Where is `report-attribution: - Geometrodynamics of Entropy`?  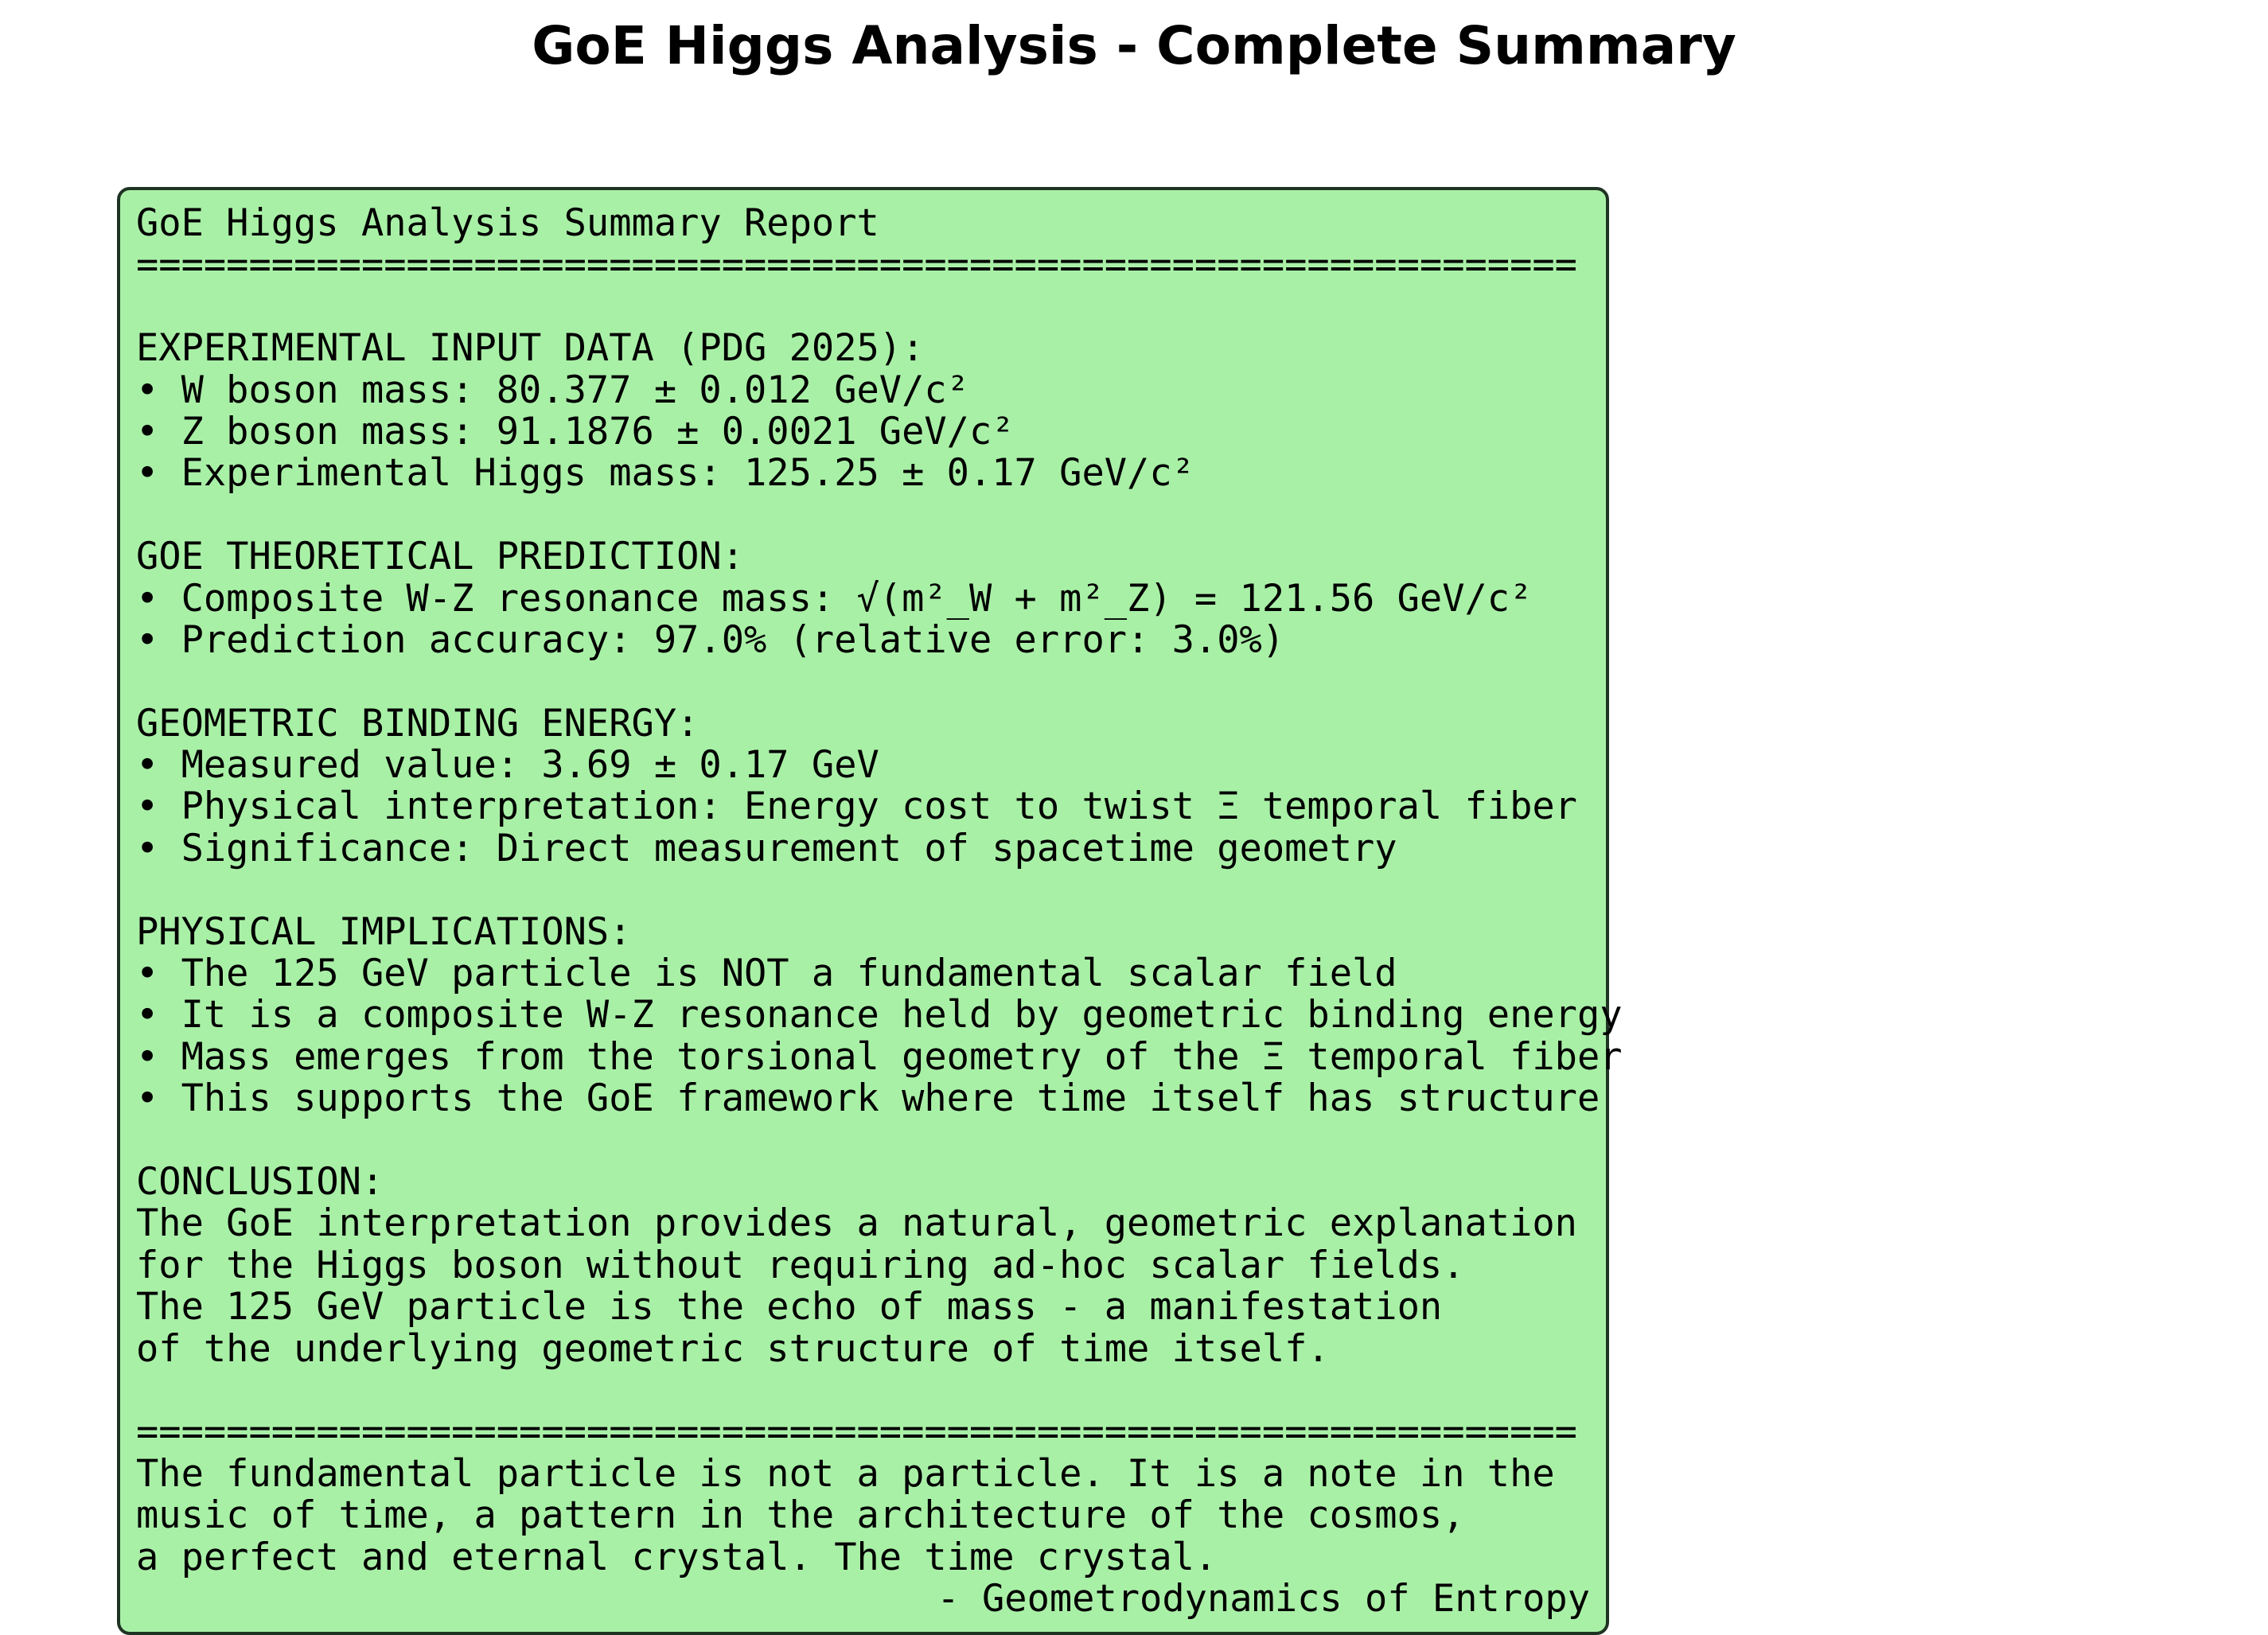 report-attribution: - Geometrodynamics of Entropy is located at coordinates (1263, 1598).